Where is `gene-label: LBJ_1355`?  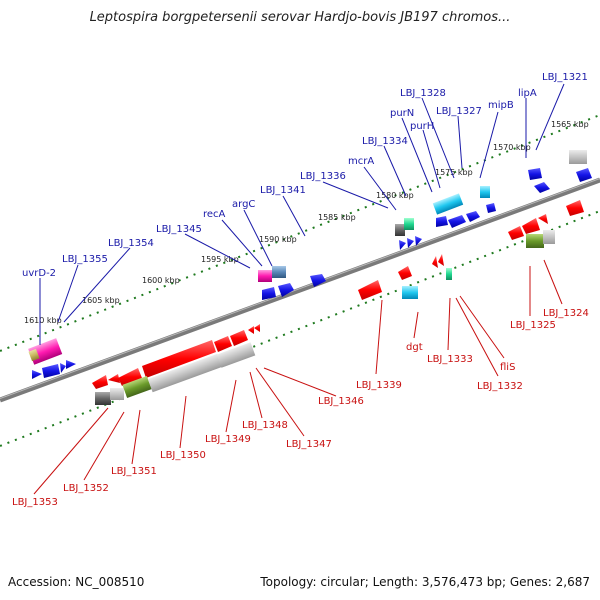 gene-label: LBJ_1355 is located at coordinates (85, 259).